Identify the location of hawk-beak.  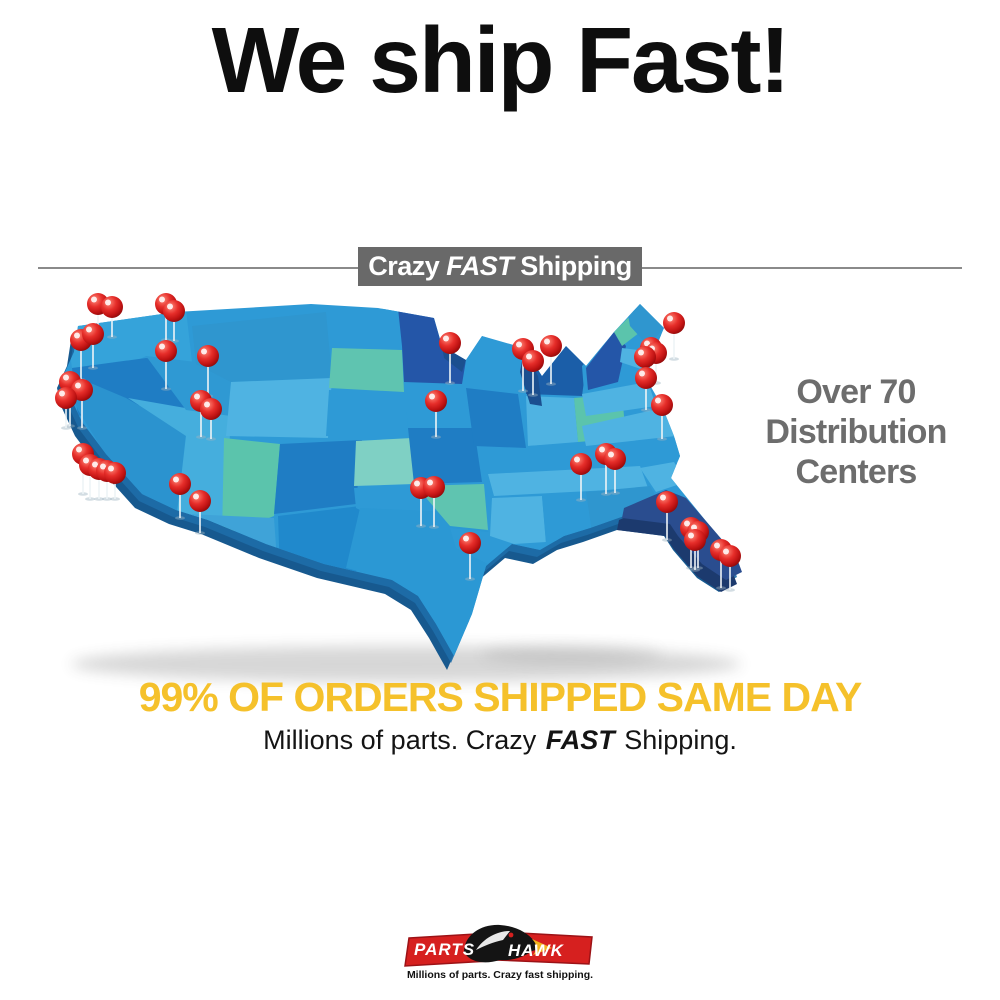
(542, 947).